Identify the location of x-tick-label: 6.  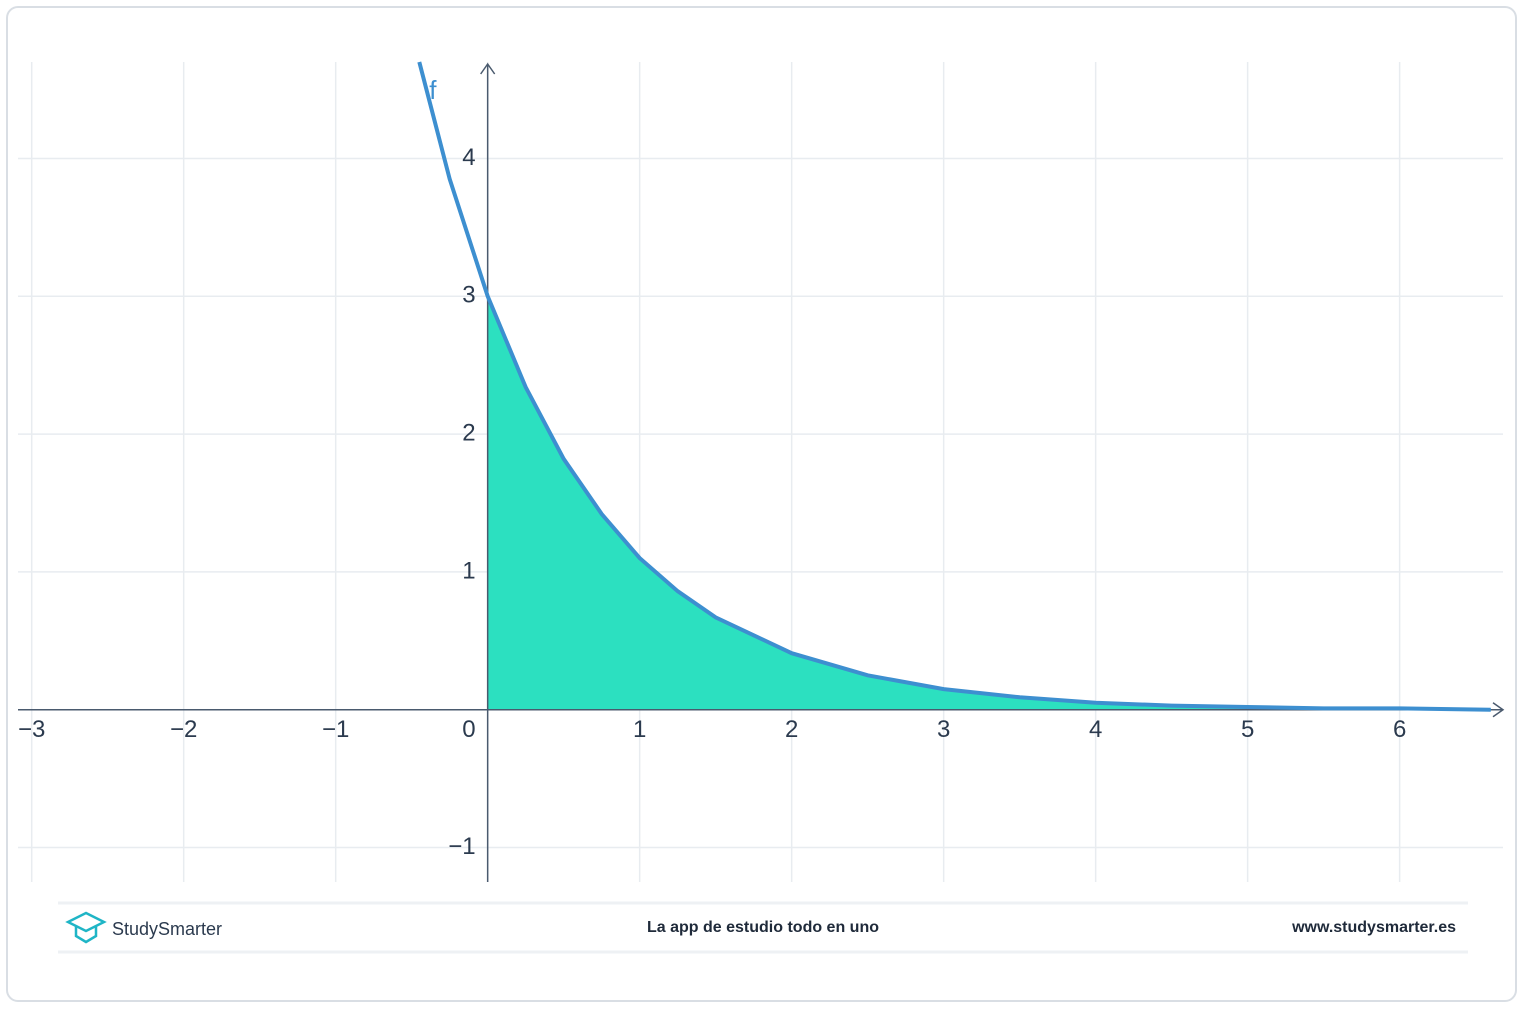
(1399, 729).